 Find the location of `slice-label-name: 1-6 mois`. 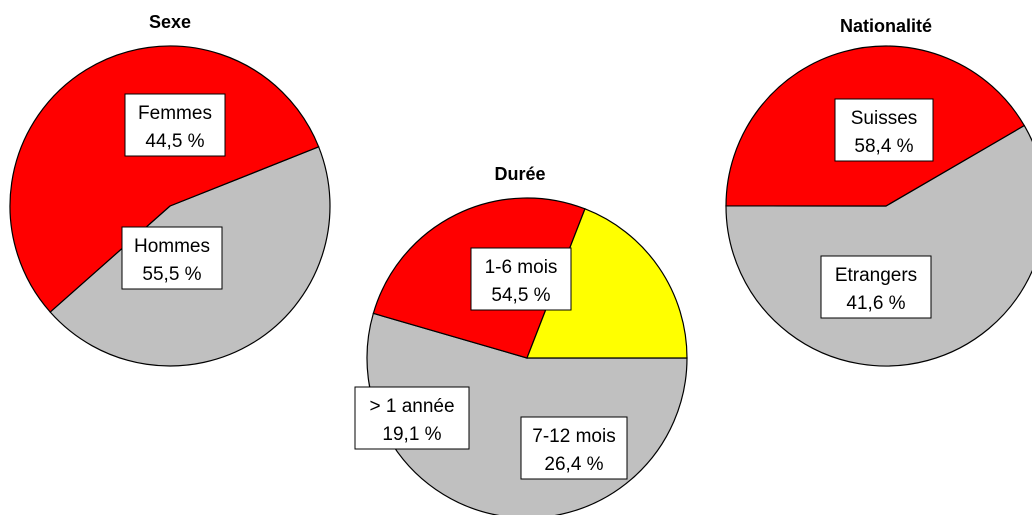

slice-label-name: 1-6 mois is located at coordinates (521, 267).